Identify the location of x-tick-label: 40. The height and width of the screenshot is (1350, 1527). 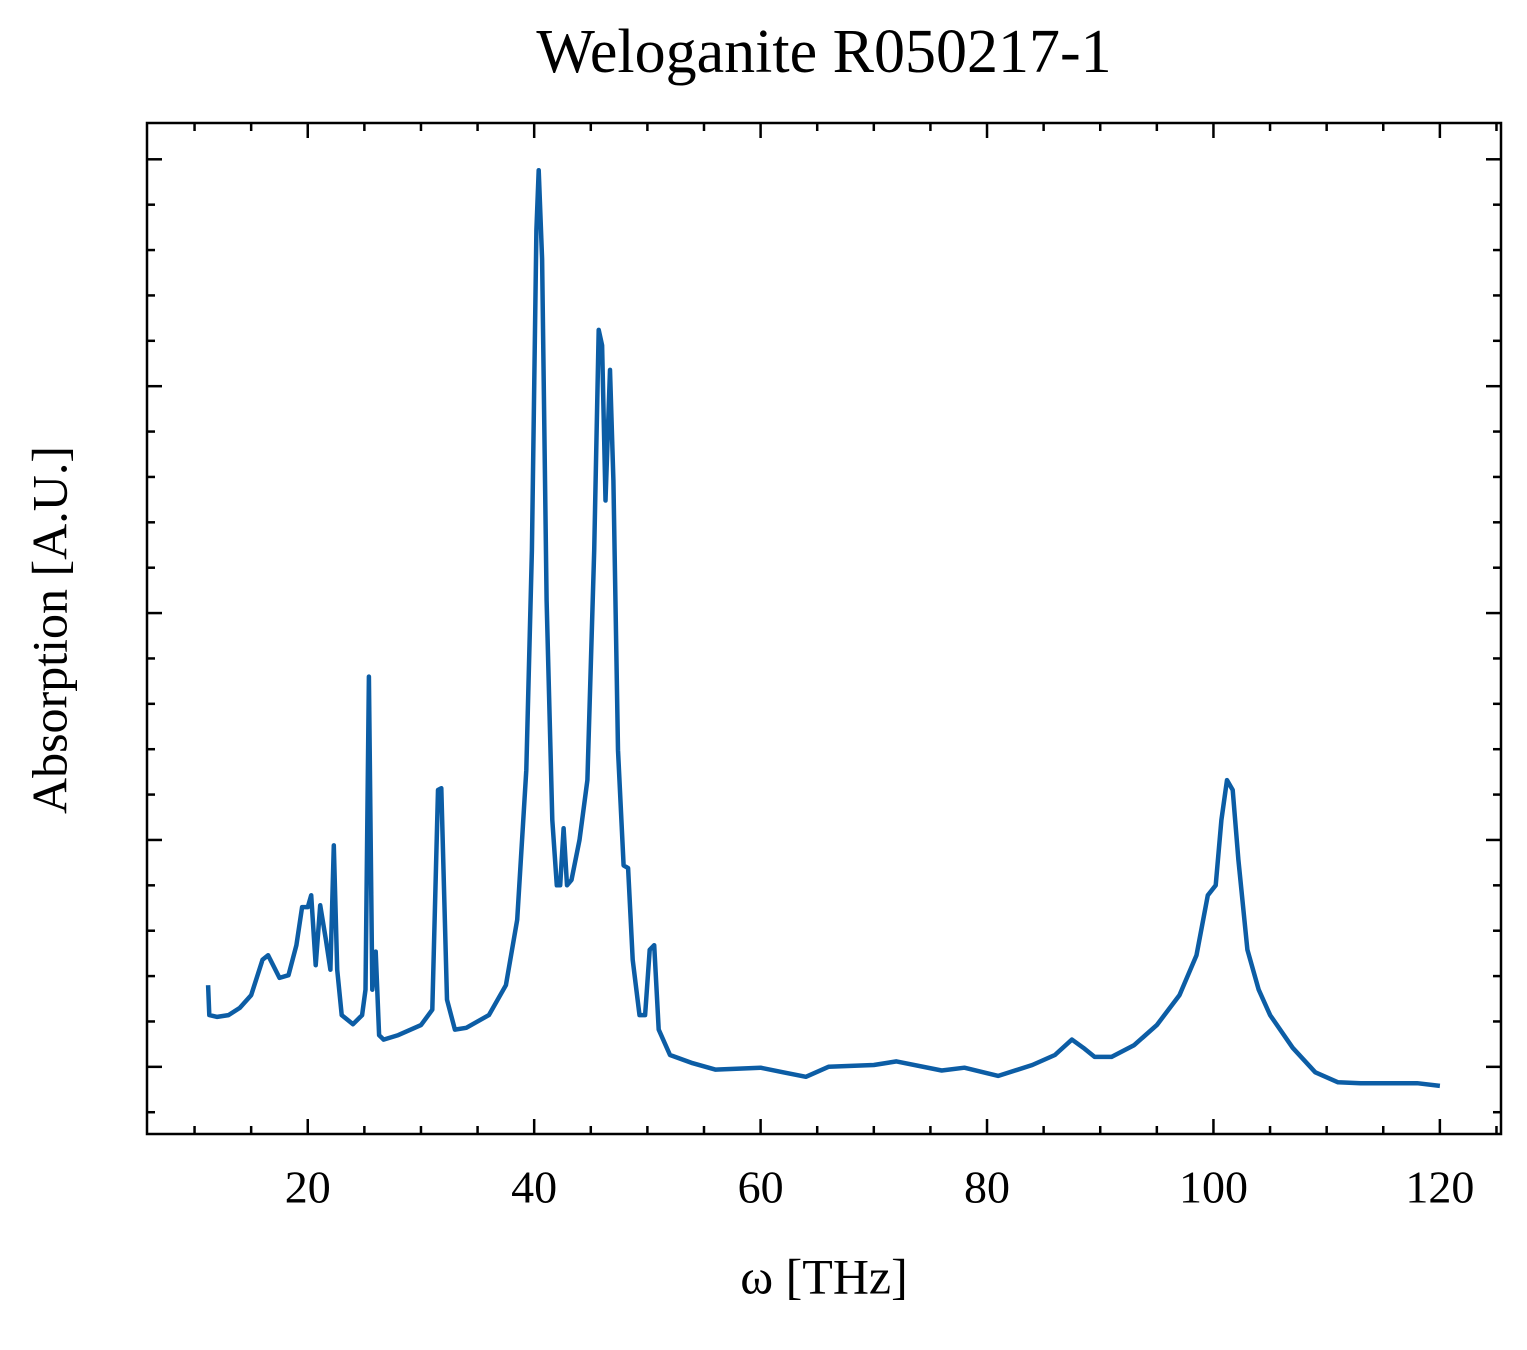
(534, 1187).